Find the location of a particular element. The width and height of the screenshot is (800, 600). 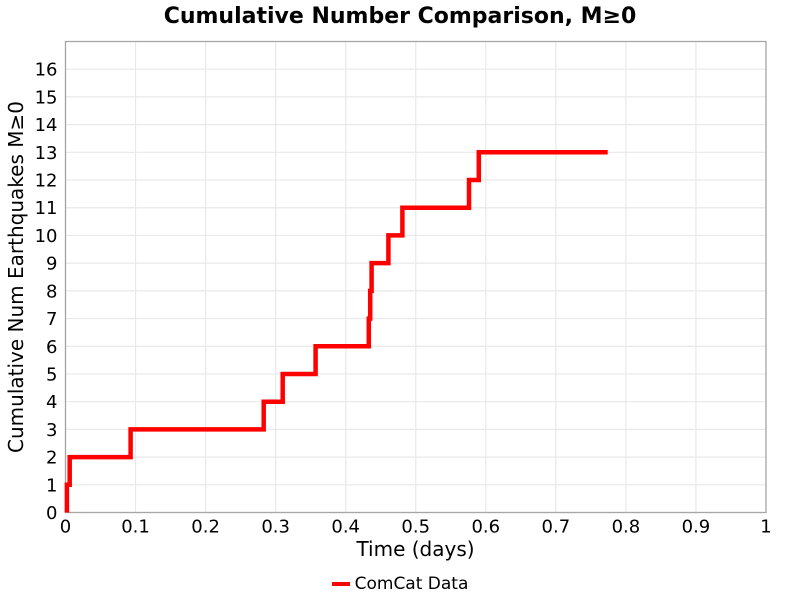

legend-label: ComCat Data is located at coordinates (411, 584).